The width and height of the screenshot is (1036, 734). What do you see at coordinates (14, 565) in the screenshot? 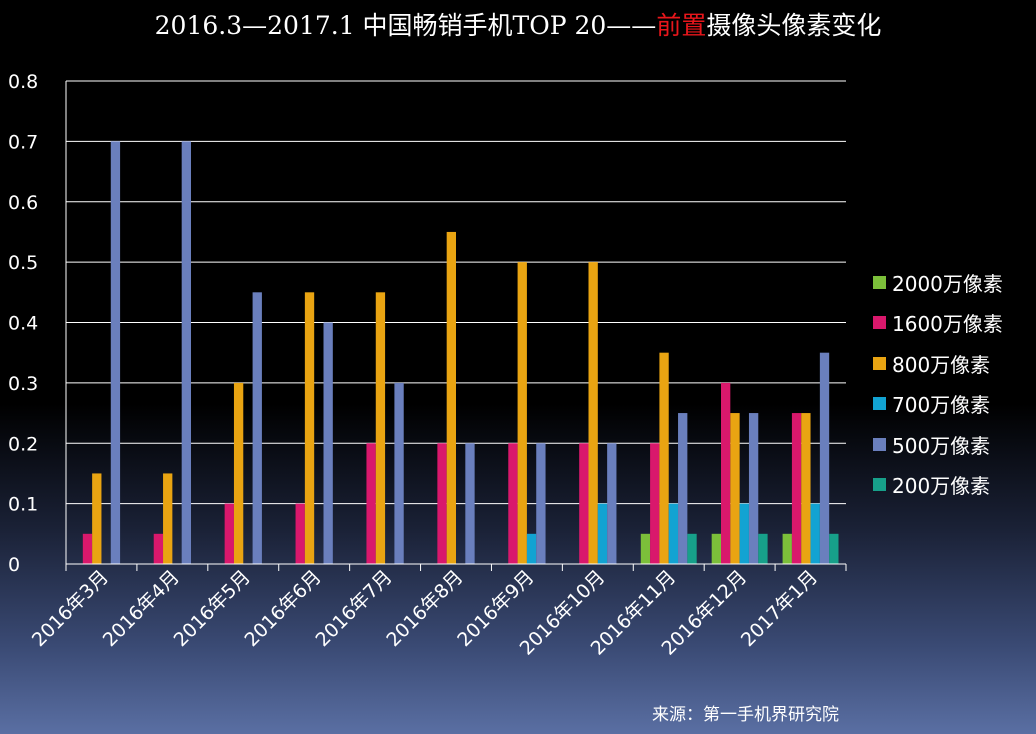
I see `y-tick-label: 0` at bounding box center [14, 565].